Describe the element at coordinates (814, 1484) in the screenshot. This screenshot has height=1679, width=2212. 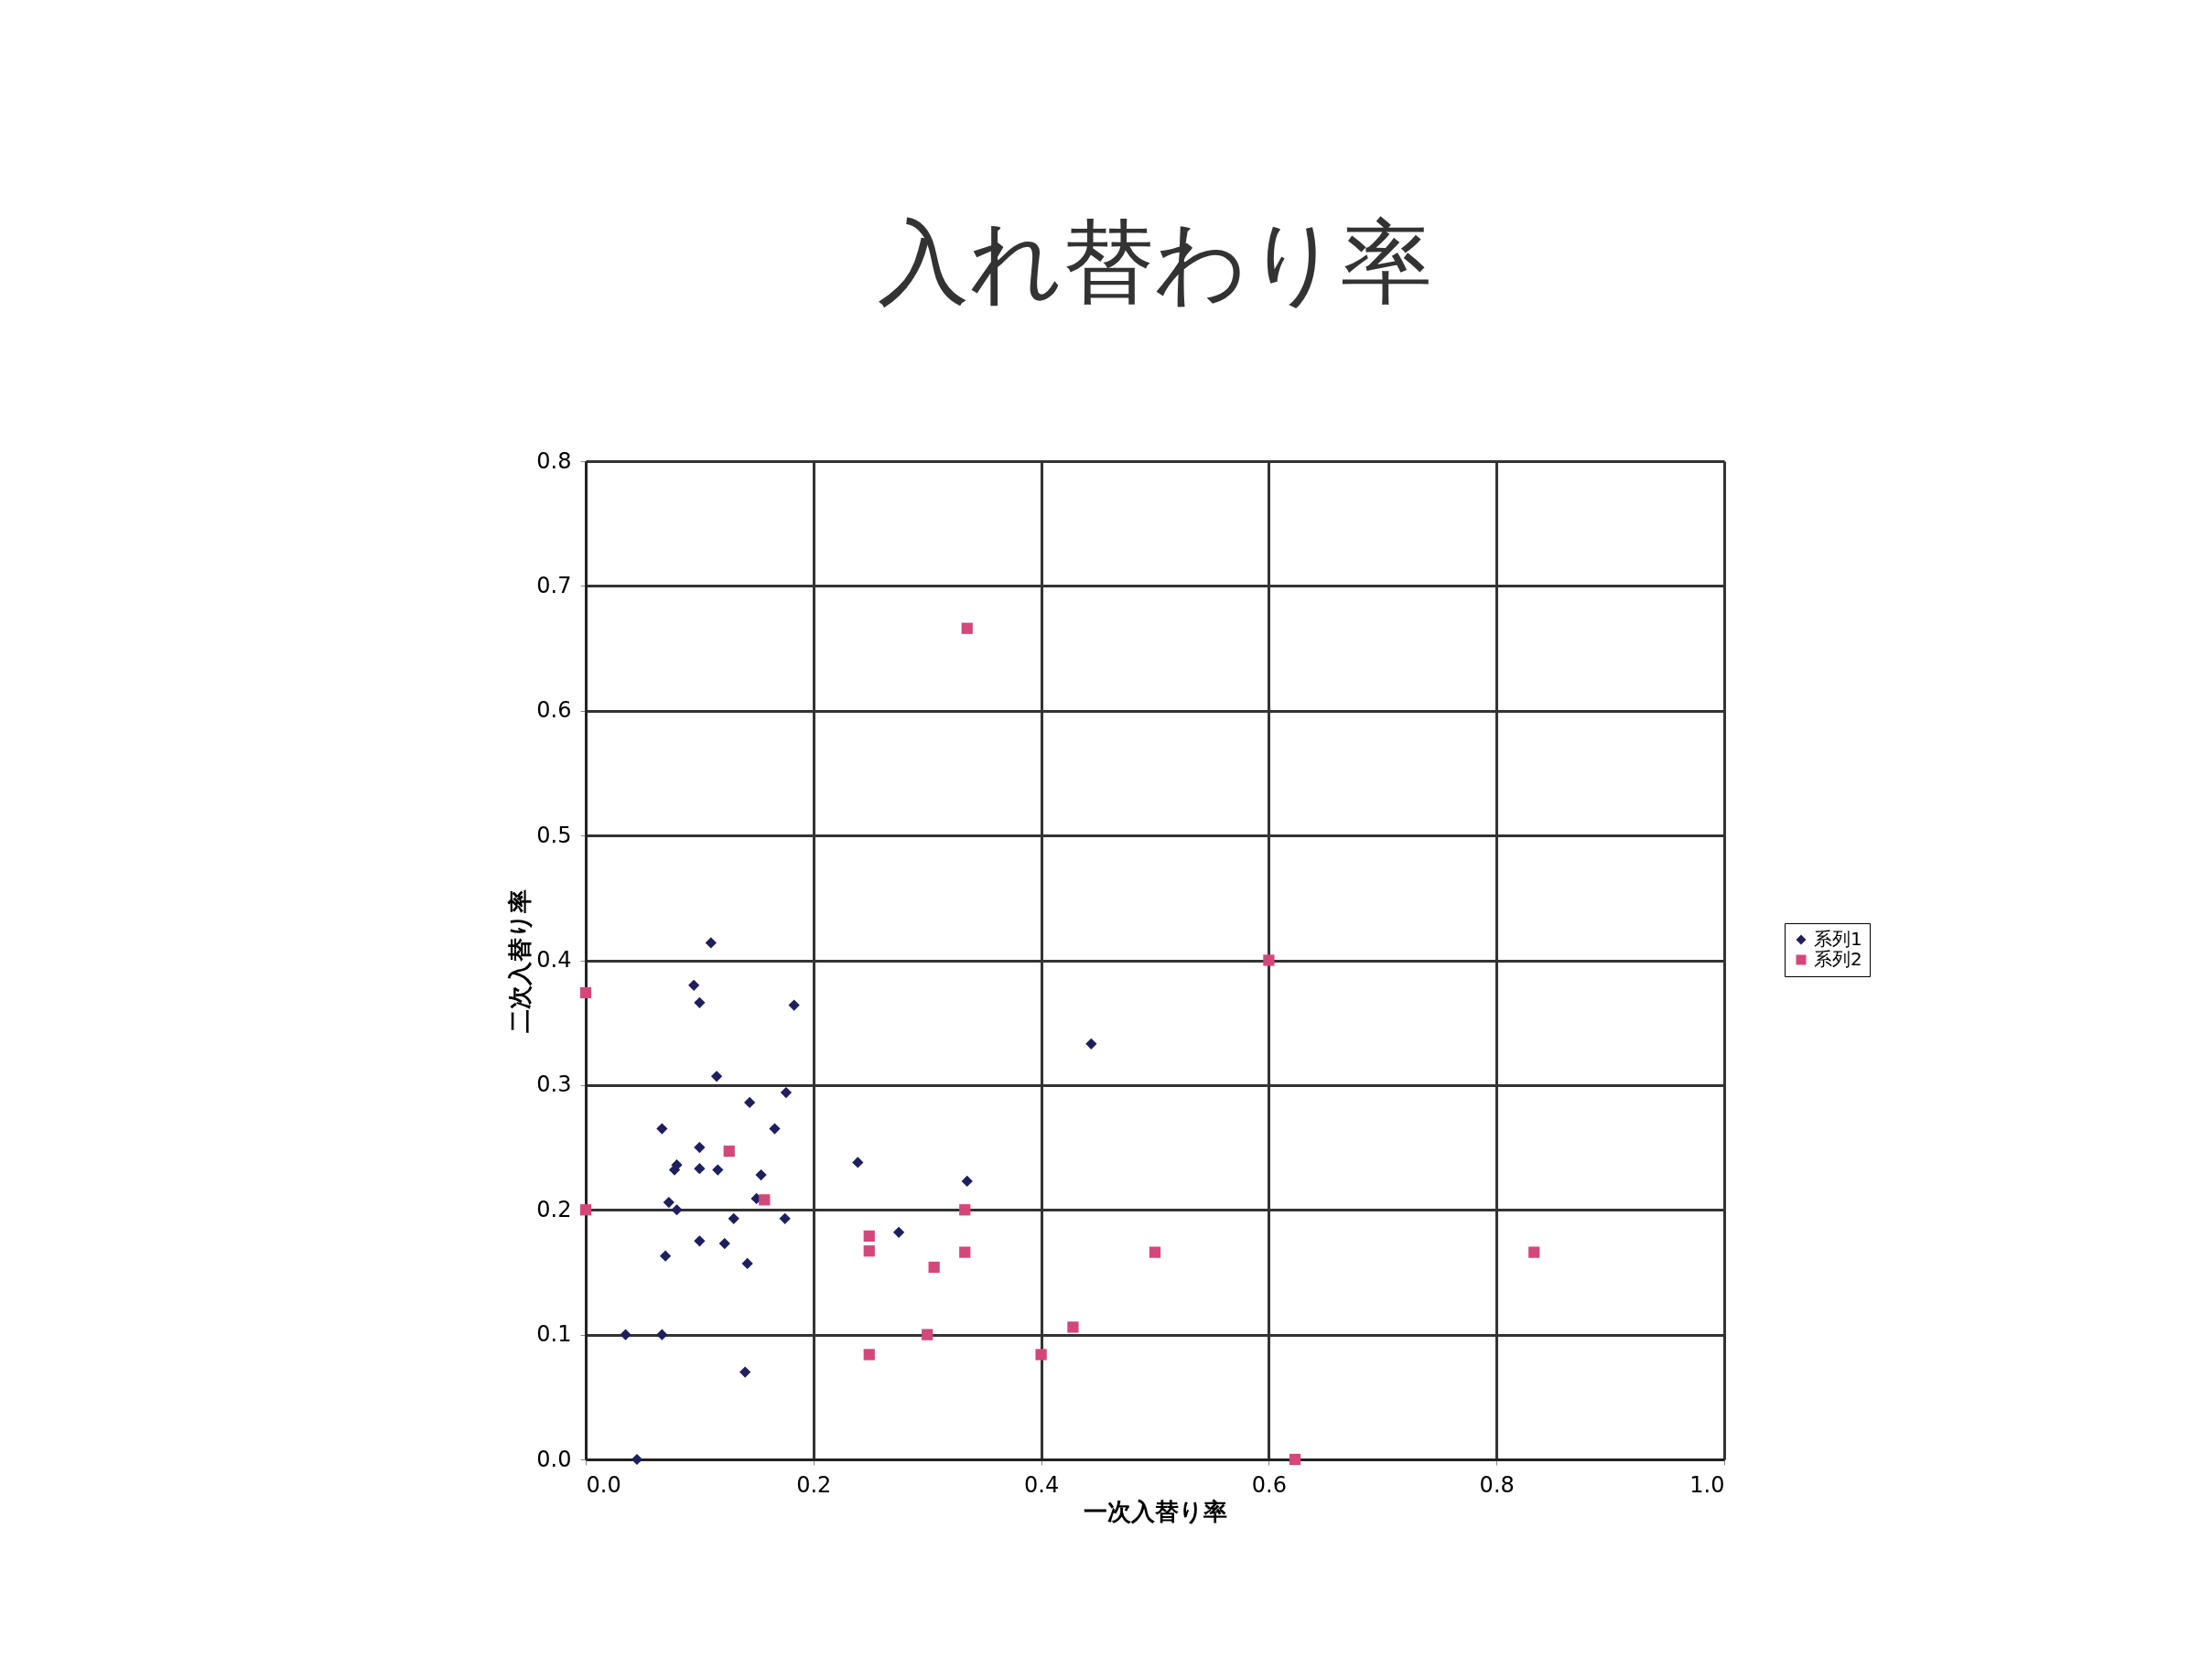
I see `x-tick-label: 0.2` at that location.